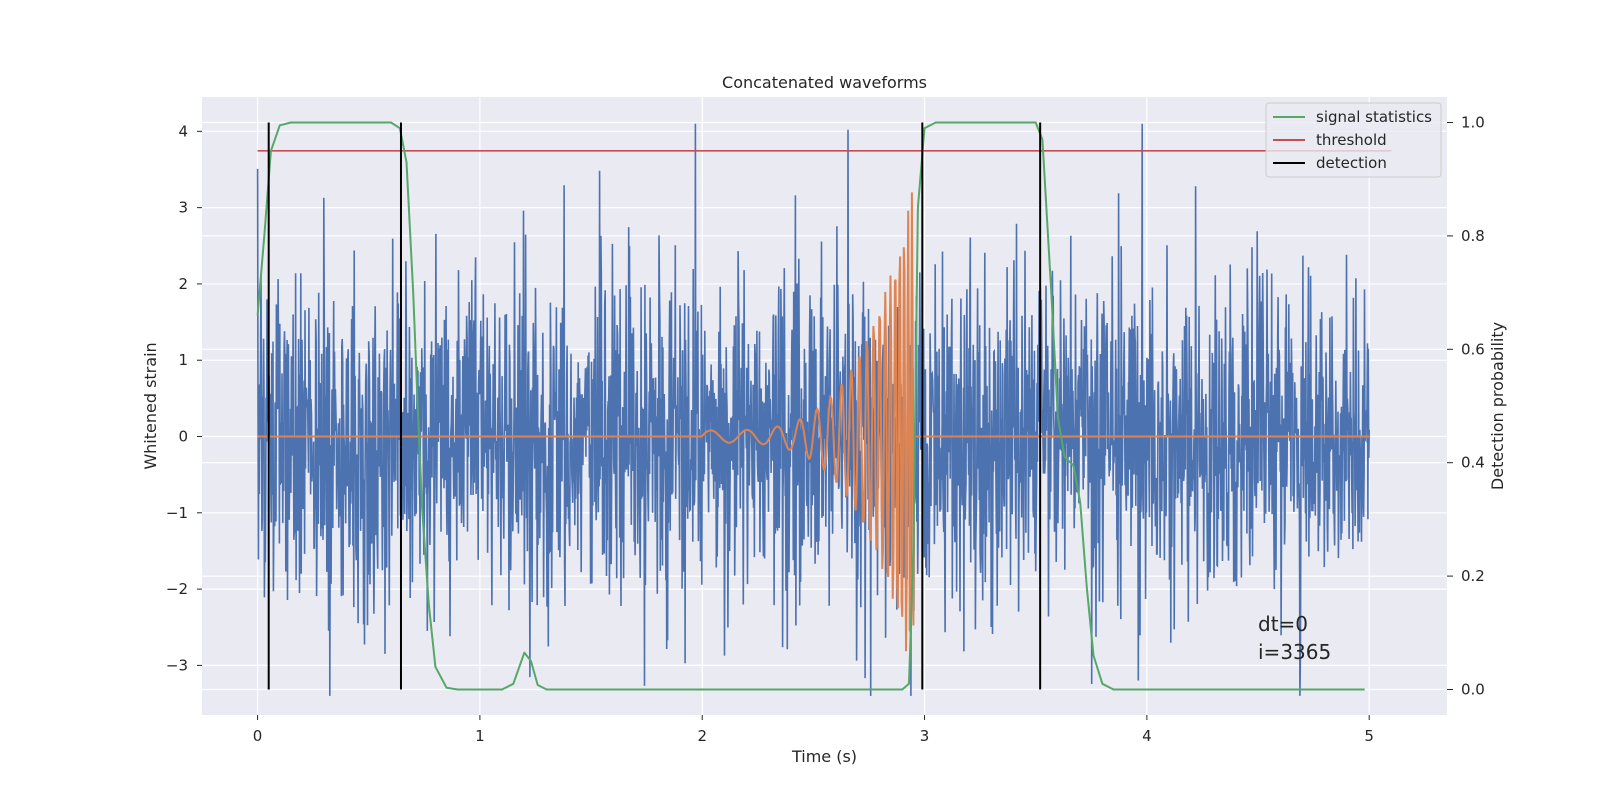 Image resolution: width=1600 pixels, height=800 pixels. Describe the element at coordinates (1473, 576) in the screenshot. I see `y-right-tick-label: 0.2` at that location.